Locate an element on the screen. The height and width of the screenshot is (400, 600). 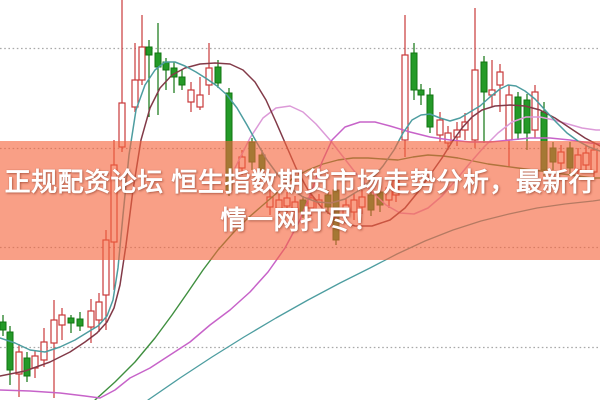
banner-title-line1: 正规配资论坛 恒生指数期货市场走势分析，最新行 is located at coordinates (300, 181).